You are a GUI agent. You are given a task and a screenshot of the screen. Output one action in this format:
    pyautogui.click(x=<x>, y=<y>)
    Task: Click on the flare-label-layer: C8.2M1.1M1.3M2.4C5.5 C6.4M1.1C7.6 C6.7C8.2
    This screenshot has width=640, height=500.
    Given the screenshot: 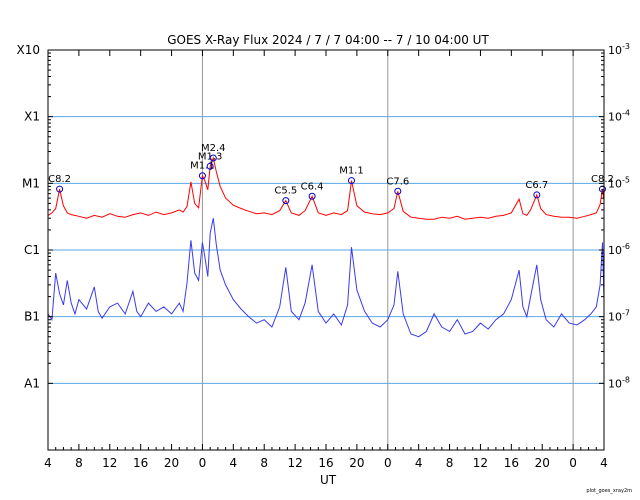 What is the action you would take?
    pyautogui.click(x=331, y=174)
    